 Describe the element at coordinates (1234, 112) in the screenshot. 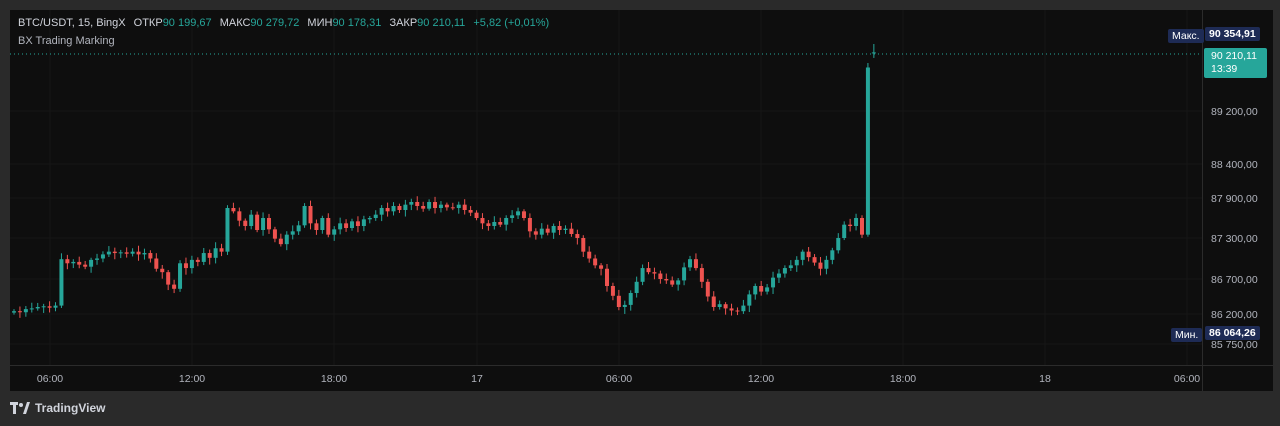

I see `price-tick-label: 89 200,00` at that location.